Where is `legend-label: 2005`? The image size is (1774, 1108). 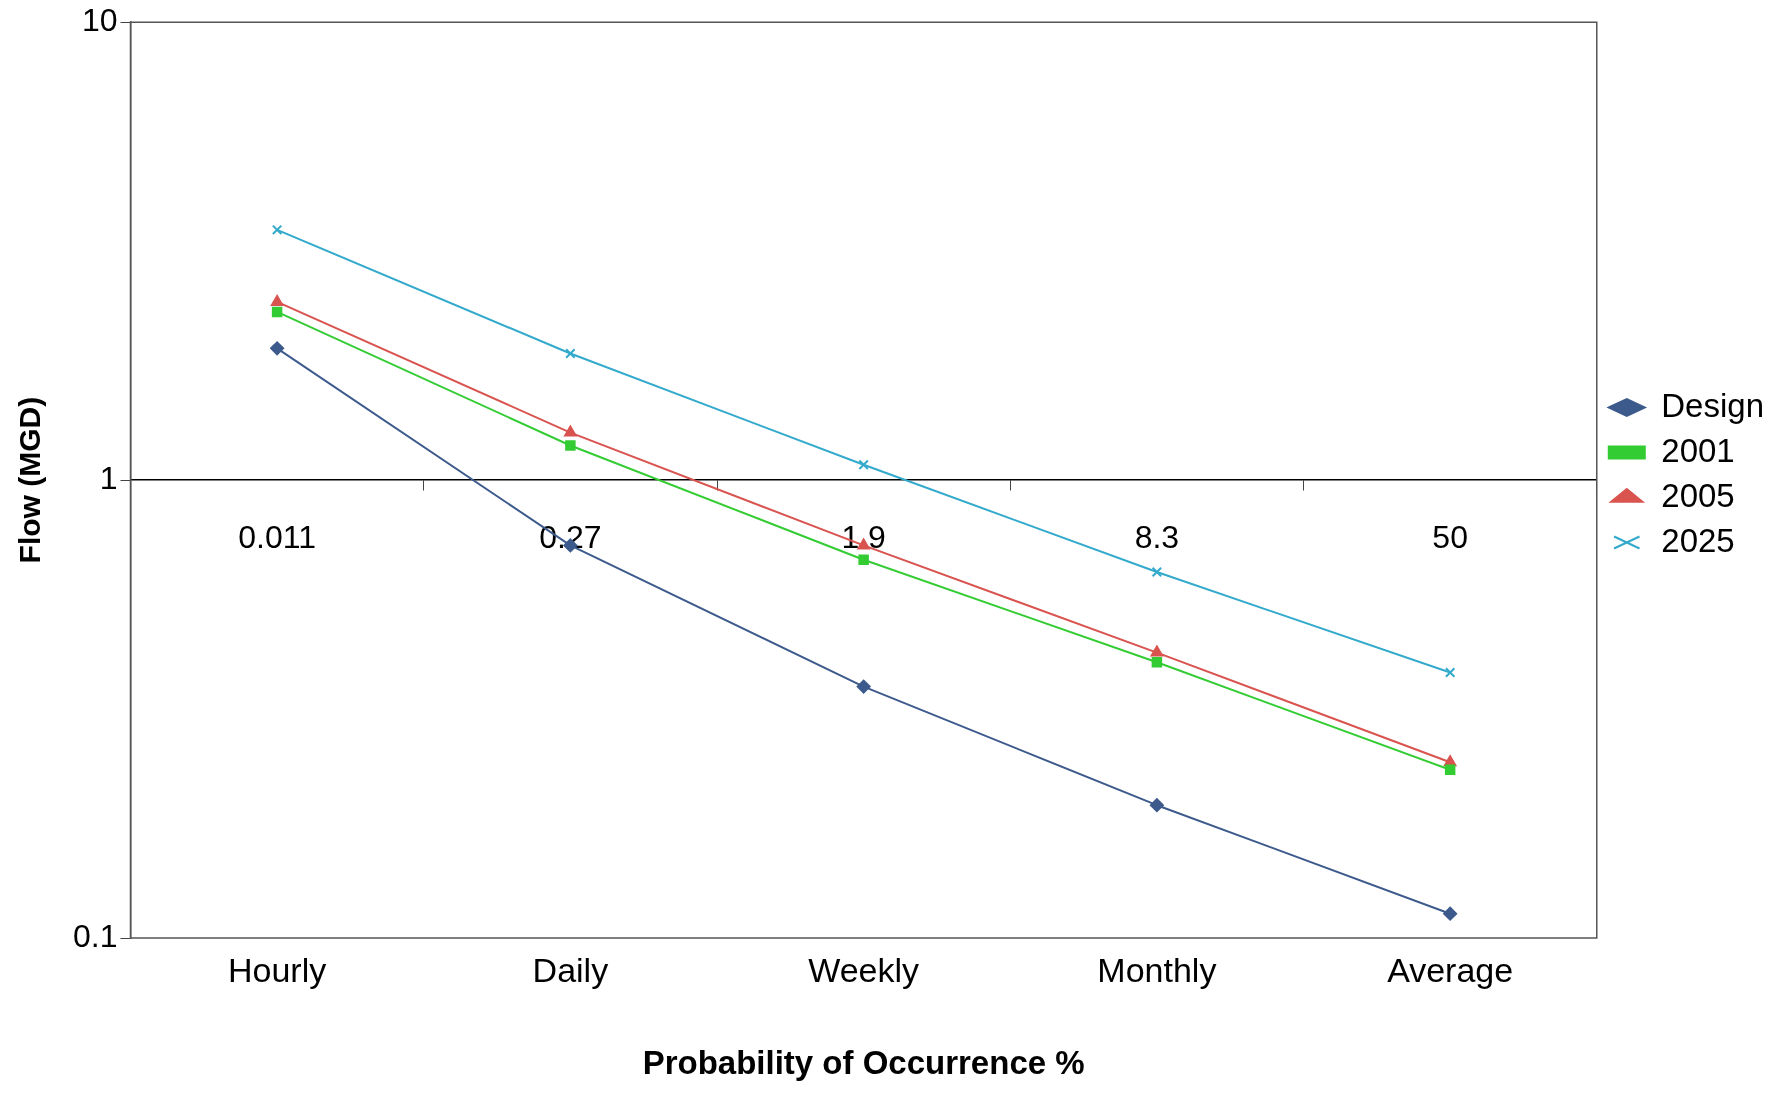 legend-label: 2005 is located at coordinates (1698, 495).